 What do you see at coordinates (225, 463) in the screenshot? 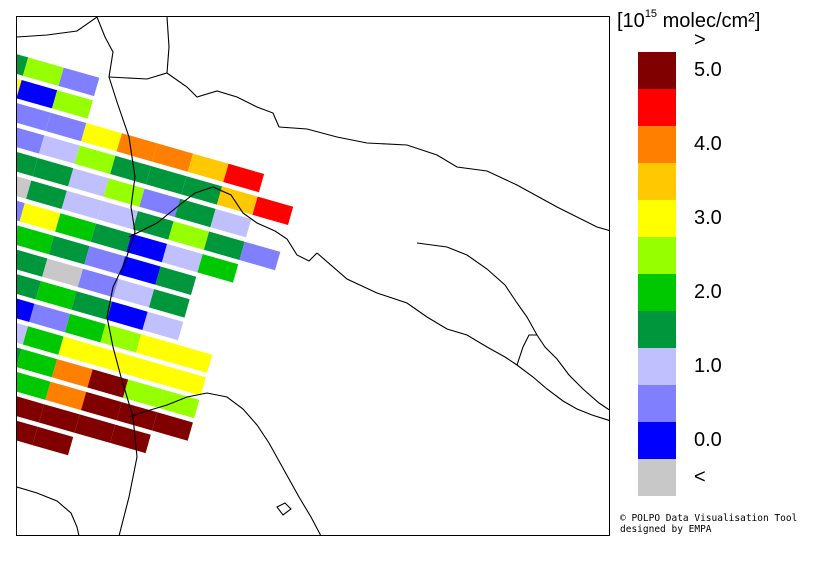
I see `coastline-ligurian` at bounding box center [225, 463].